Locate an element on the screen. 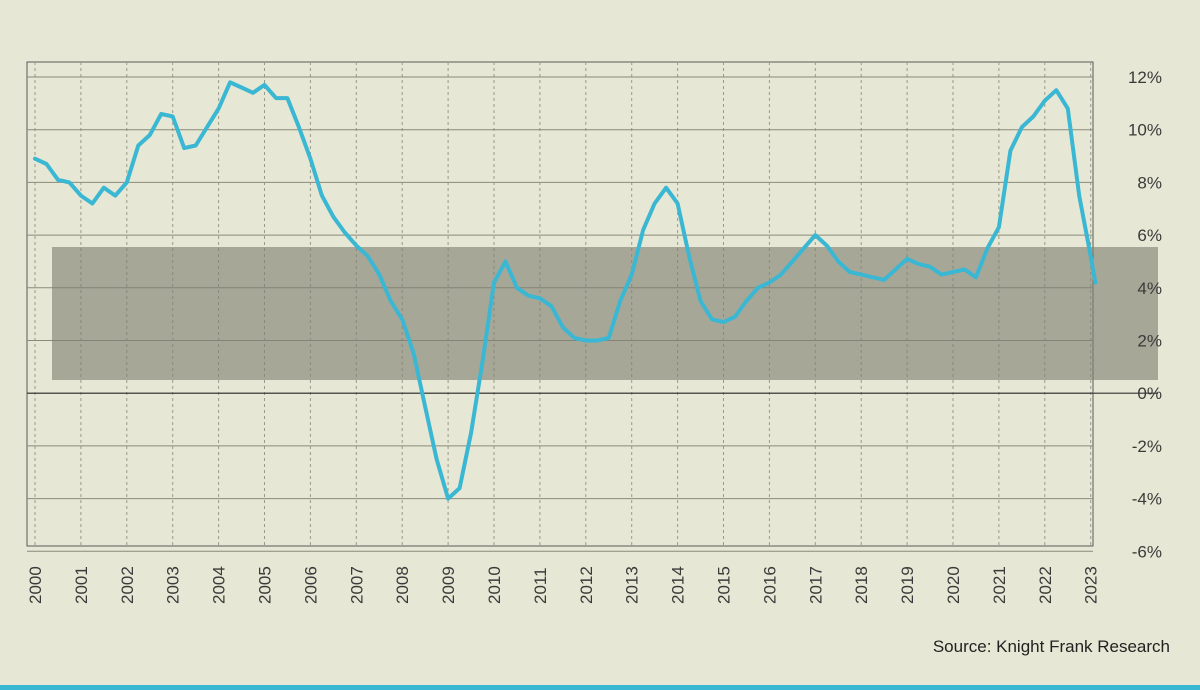 Image resolution: width=1200 pixels, height=690 pixels. x-tick-label: 2016 is located at coordinates (769, 585).